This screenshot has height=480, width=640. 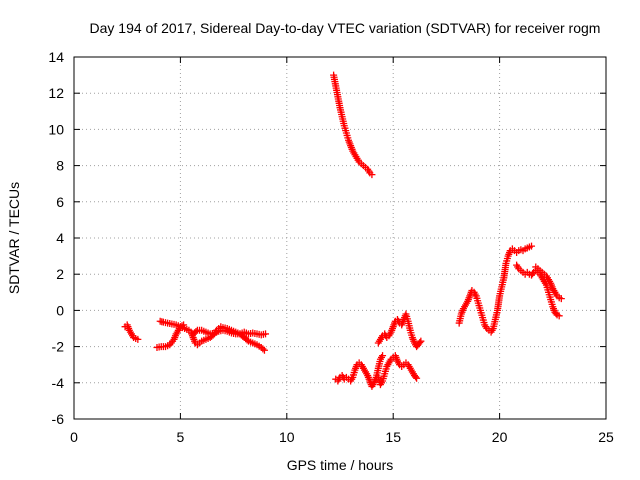 I want to click on y-tick-labels: -6 -4 -2 0 2 4 6 8 10 12 14, so click(x=56, y=238).